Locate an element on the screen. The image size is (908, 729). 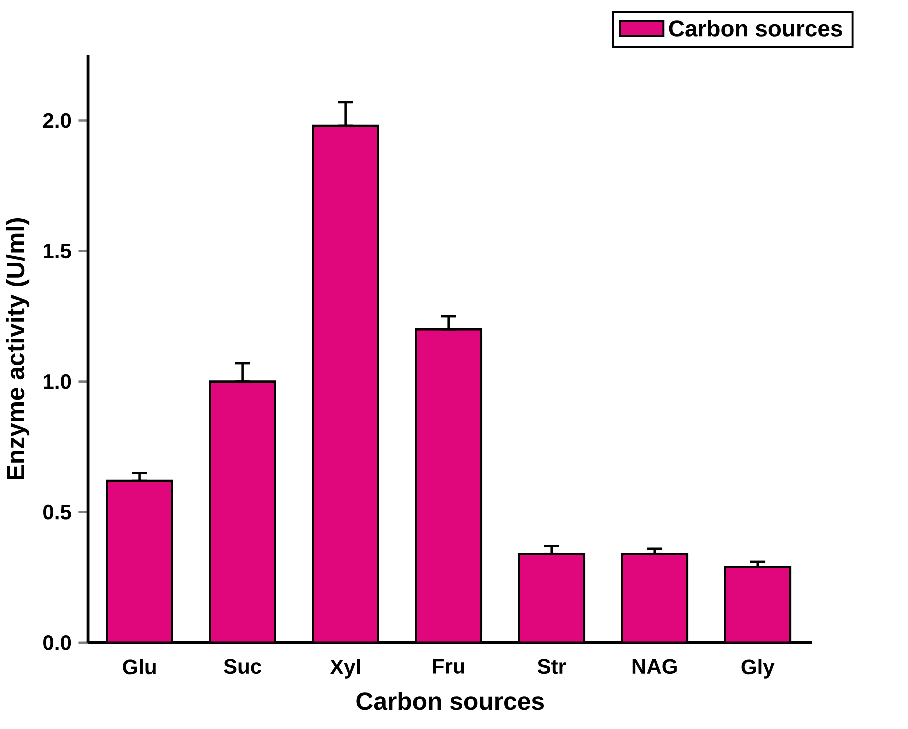
x-tick-label: Xyl is located at coordinates (345, 669).